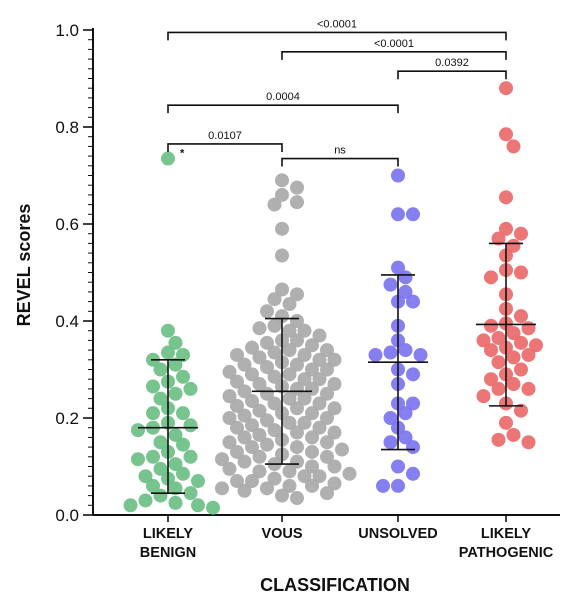 This screenshot has width=579, height=602. I want to click on x-tick-label: LIKELY, so click(168, 534).